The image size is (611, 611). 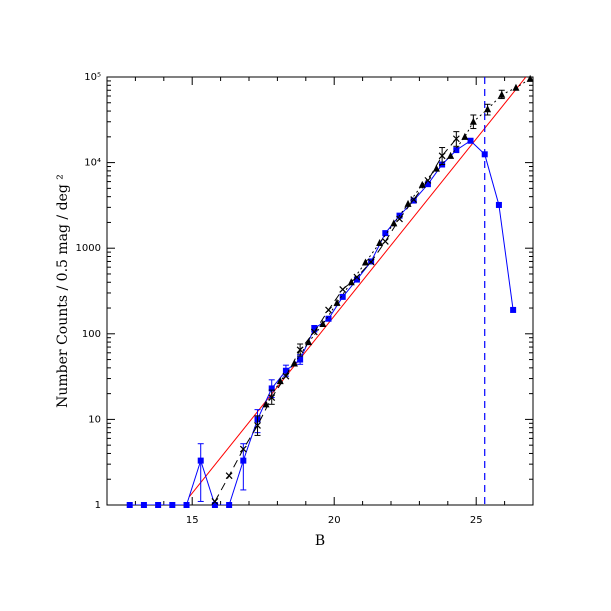 I want to click on x-tick-label: 25, so click(x=476, y=520).